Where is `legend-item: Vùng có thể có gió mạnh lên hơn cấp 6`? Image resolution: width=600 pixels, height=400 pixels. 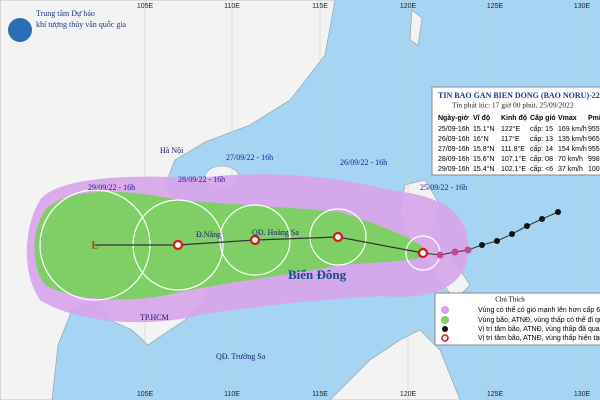
legend-item: Vùng có thể có gió mạnh lên hơn cấp 6 is located at coordinates (539, 309).